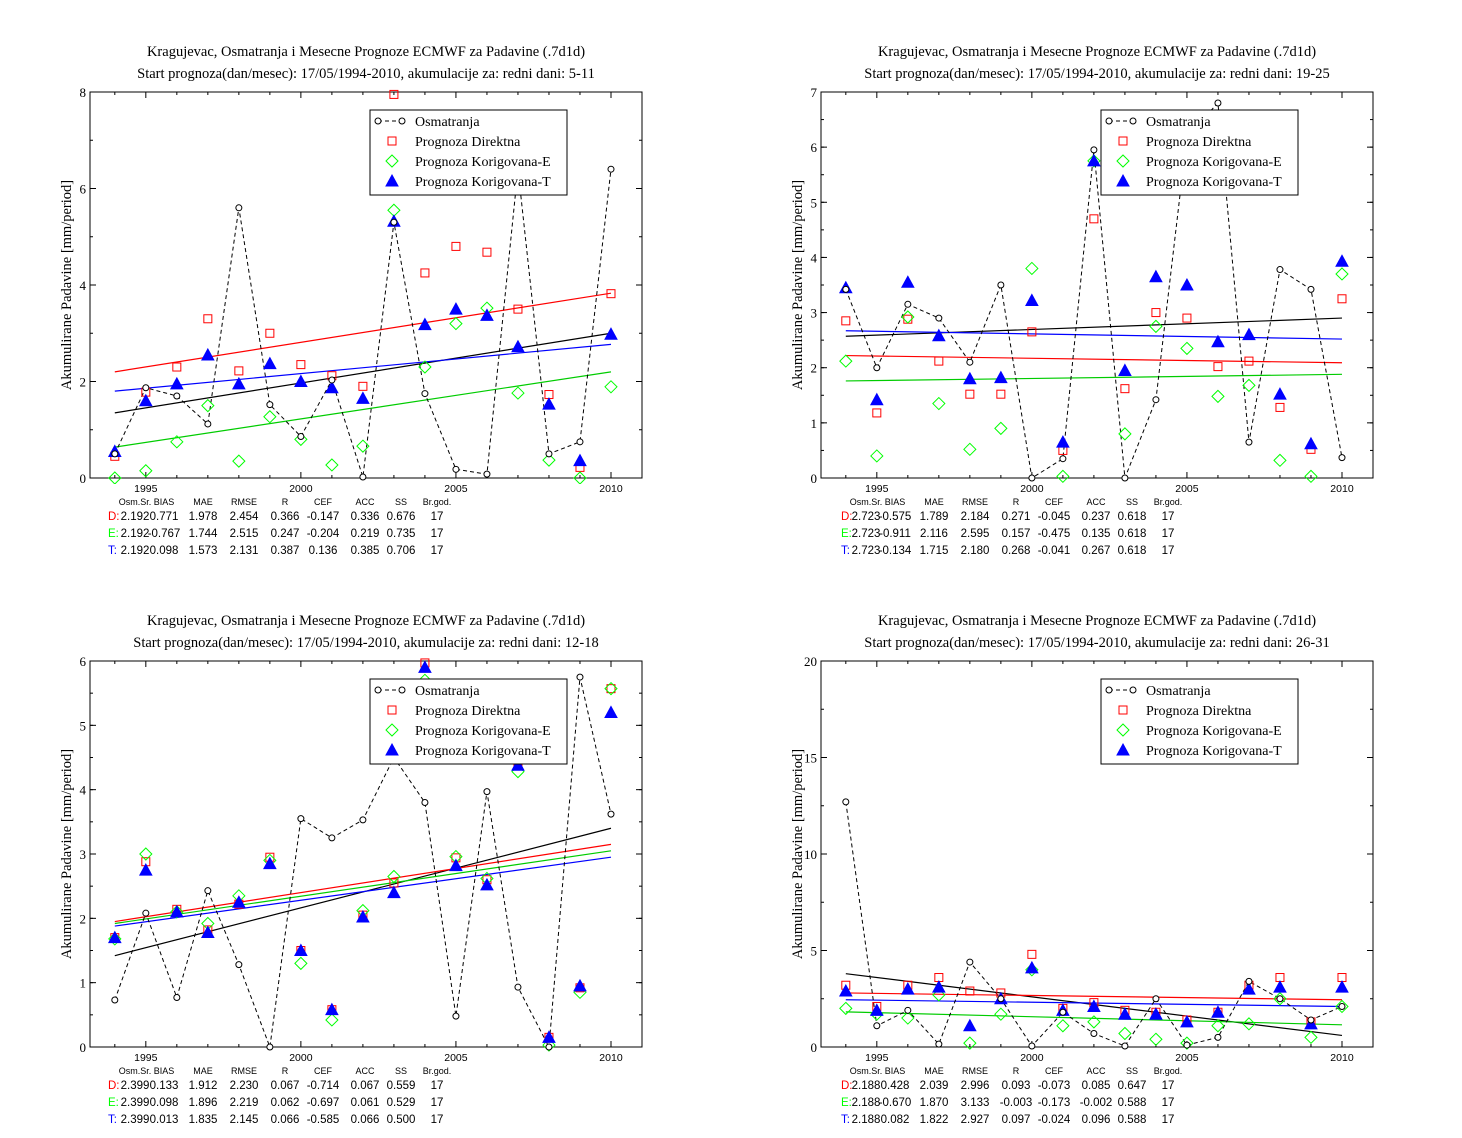  I want to click on stats-row-label: T:, so click(845, 551).